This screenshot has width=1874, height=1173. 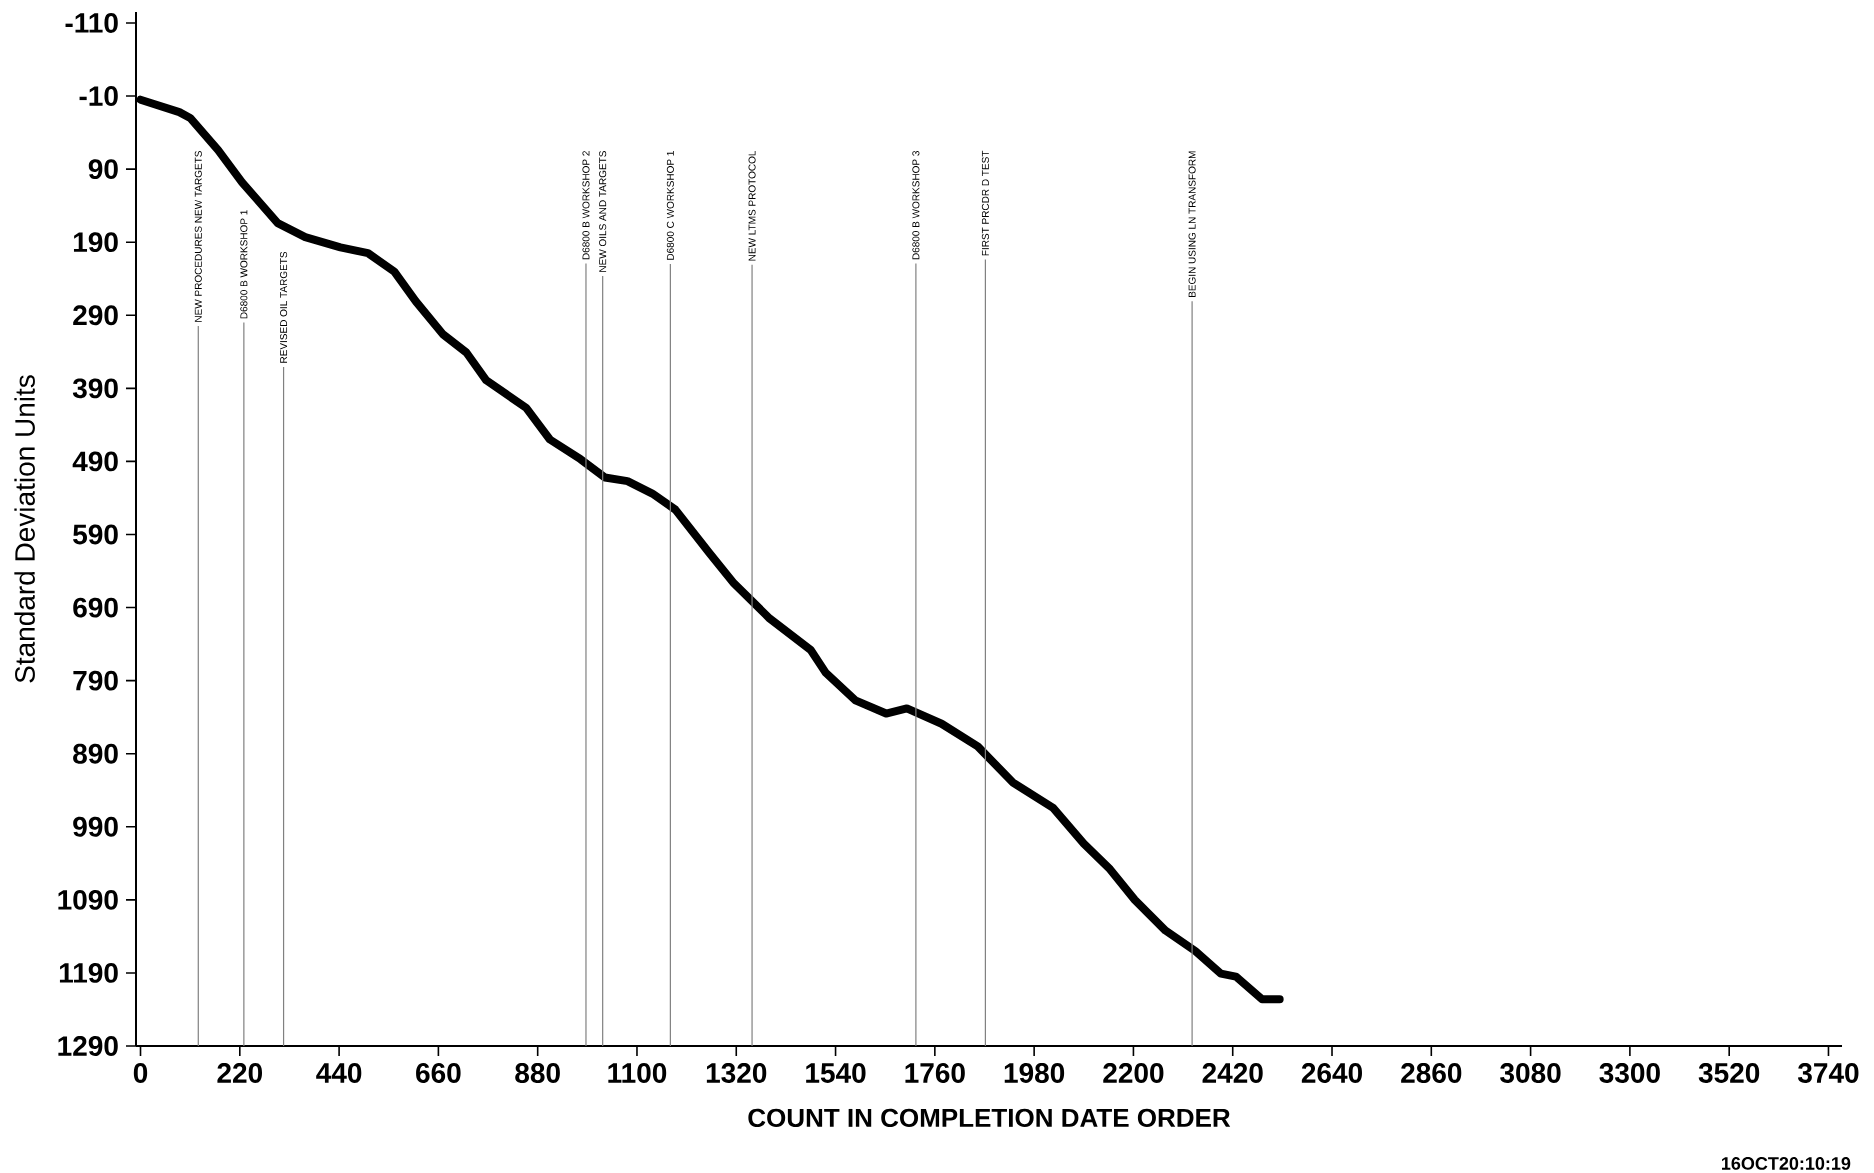 I want to click on ref-line-label: NEW PROCEDURES NEW TARGETS, so click(x=198, y=236).